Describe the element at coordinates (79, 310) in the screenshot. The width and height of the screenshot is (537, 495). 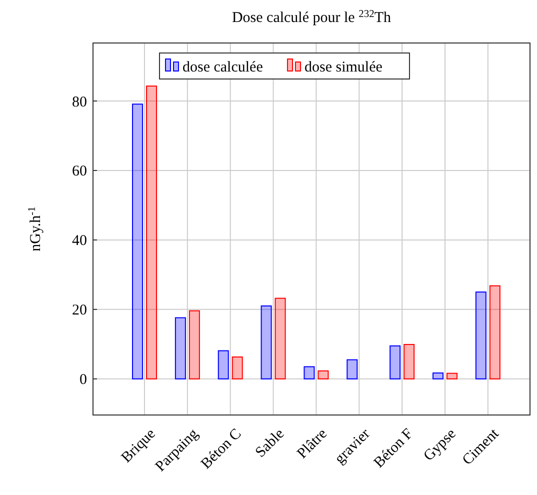
I see `y-tick-label: 20` at that location.